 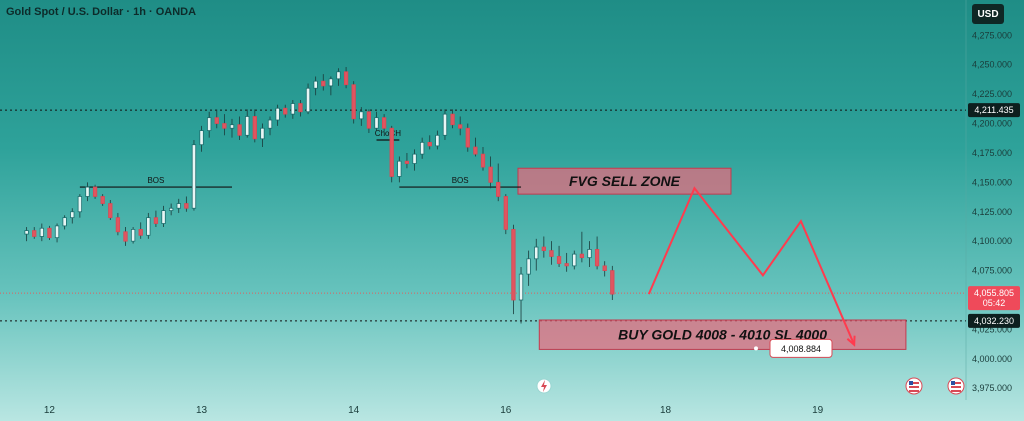 What do you see at coordinates (818, 410) in the screenshot?
I see `x-tick-label: 19` at bounding box center [818, 410].